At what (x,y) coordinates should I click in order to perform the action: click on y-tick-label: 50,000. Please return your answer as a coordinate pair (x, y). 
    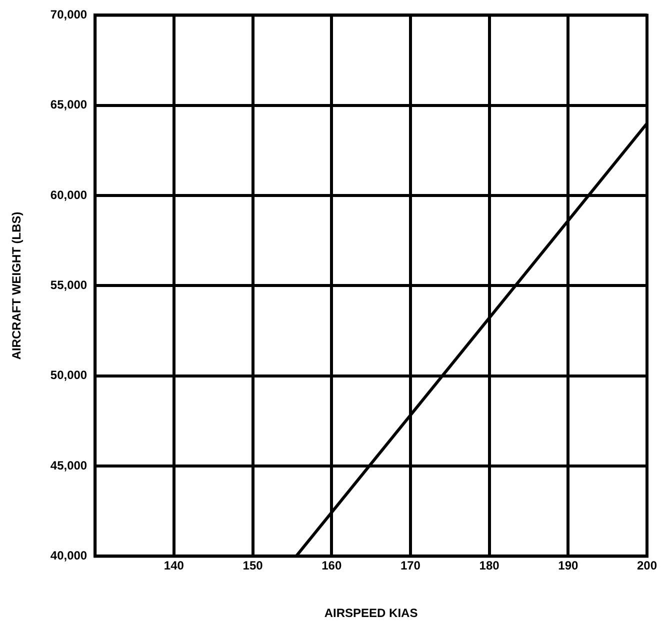
    Looking at the image, I should click on (69, 375).